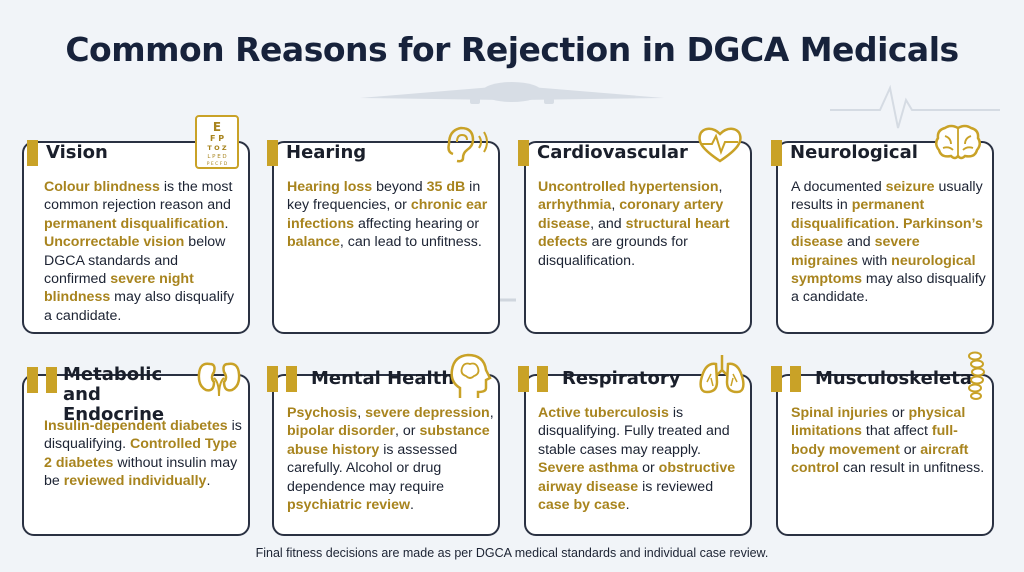 Image resolution: width=1024 pixels, height=572 pixels. Describe the element at coordinates (467, 144) in the screenshot. I see `ear-icon` at that location.